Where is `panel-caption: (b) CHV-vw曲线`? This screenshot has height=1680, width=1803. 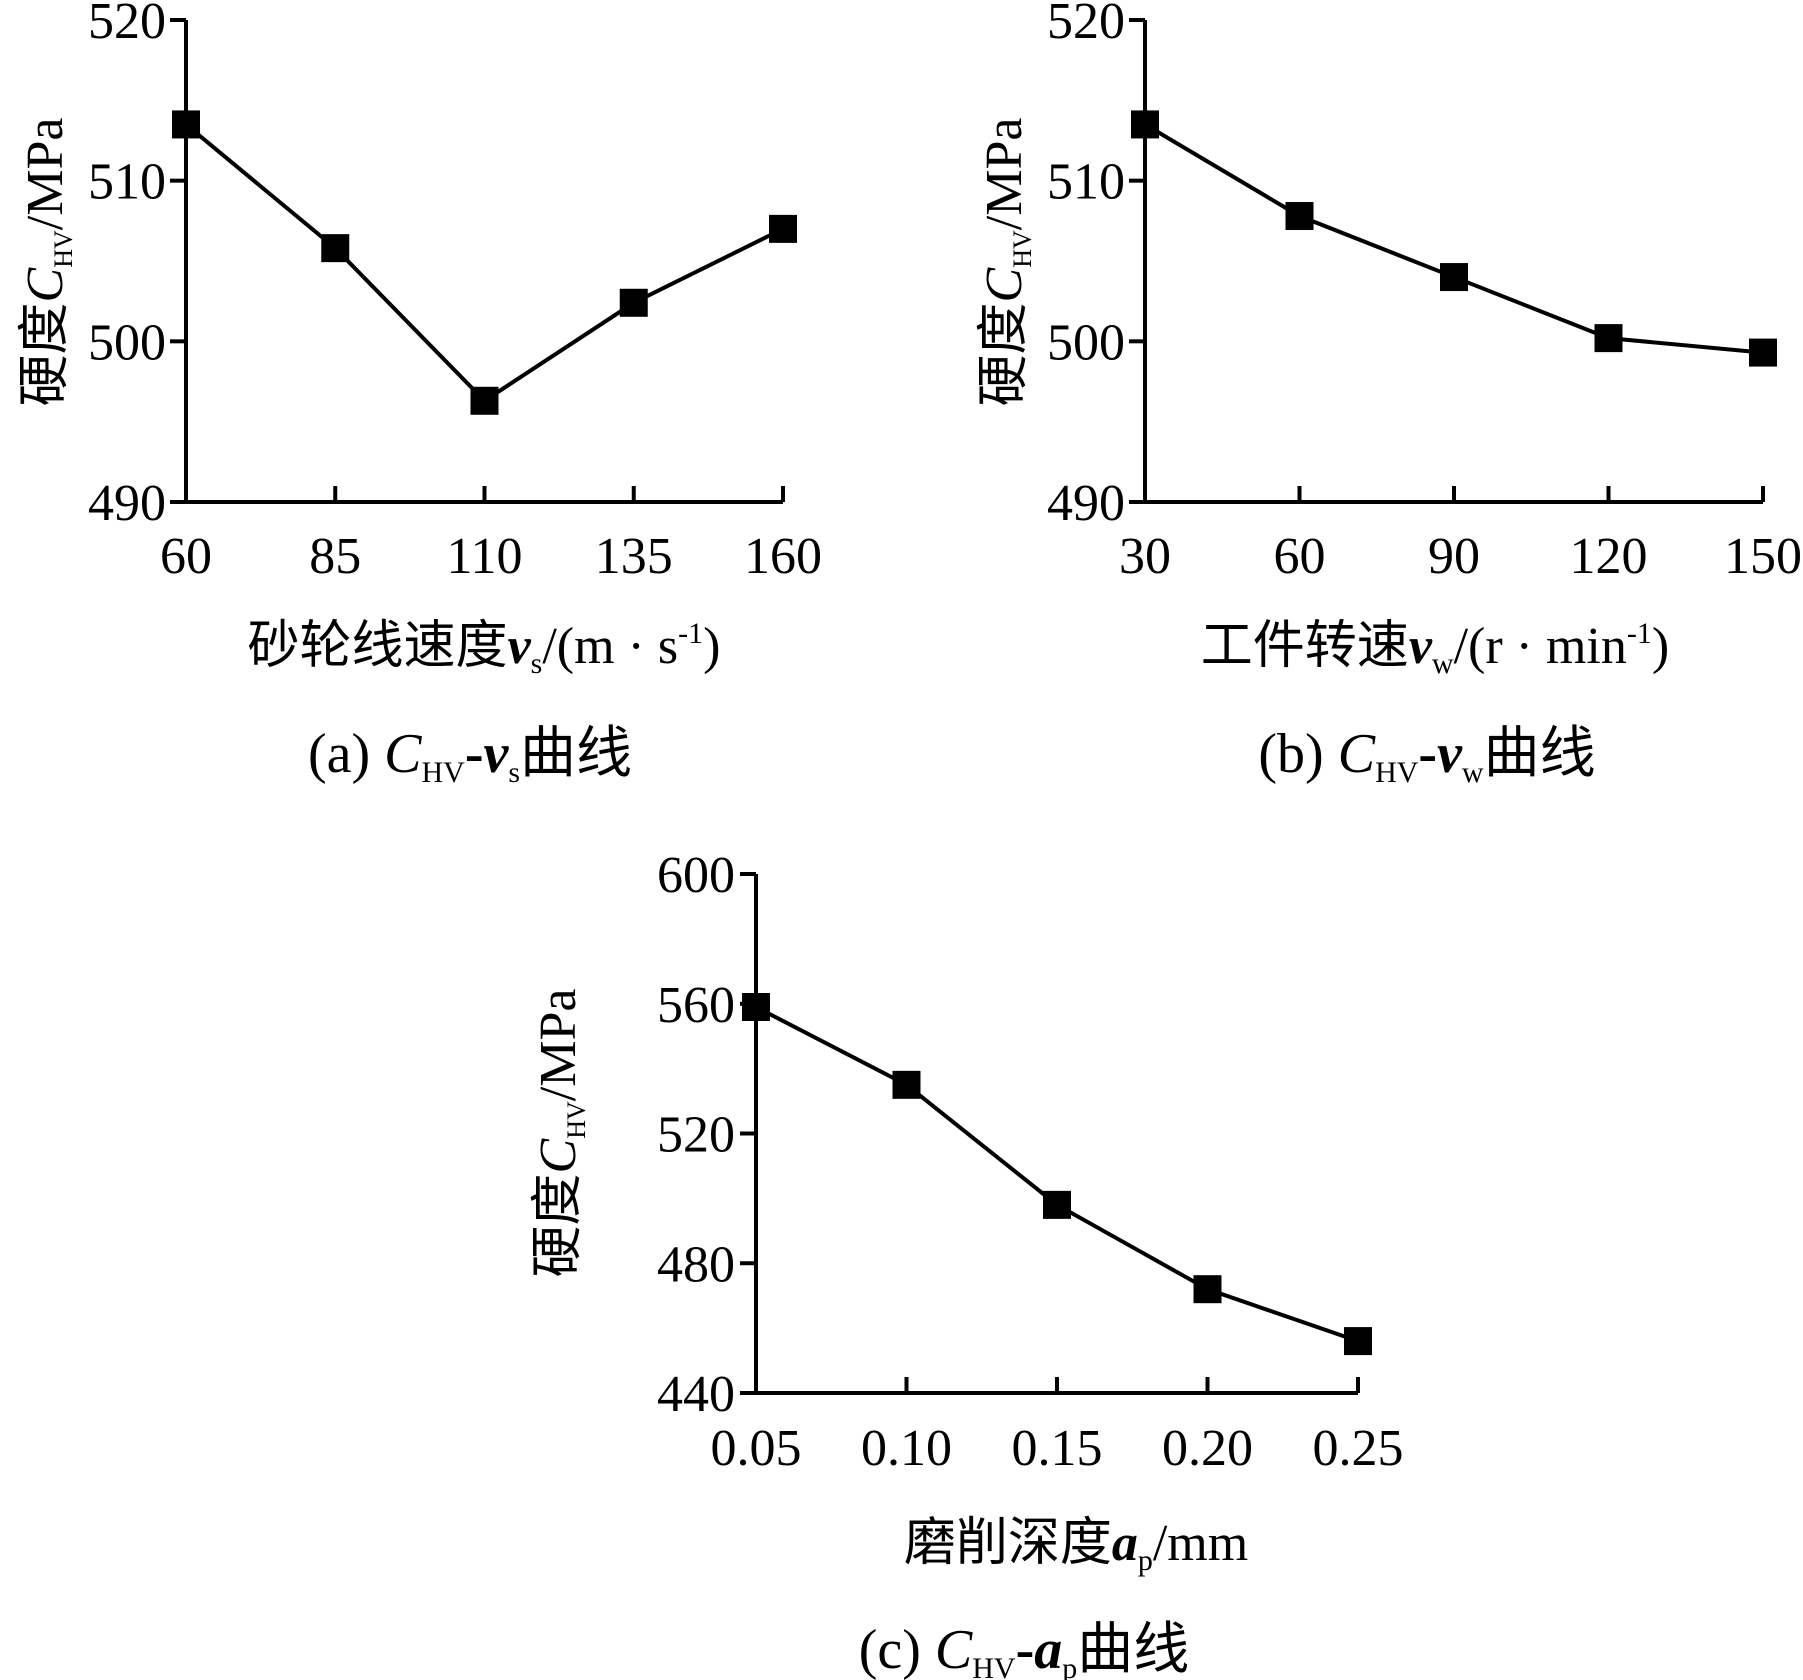
panel-caption: (b) CHV-vw曲线 is located at coordinates (1426, 756).